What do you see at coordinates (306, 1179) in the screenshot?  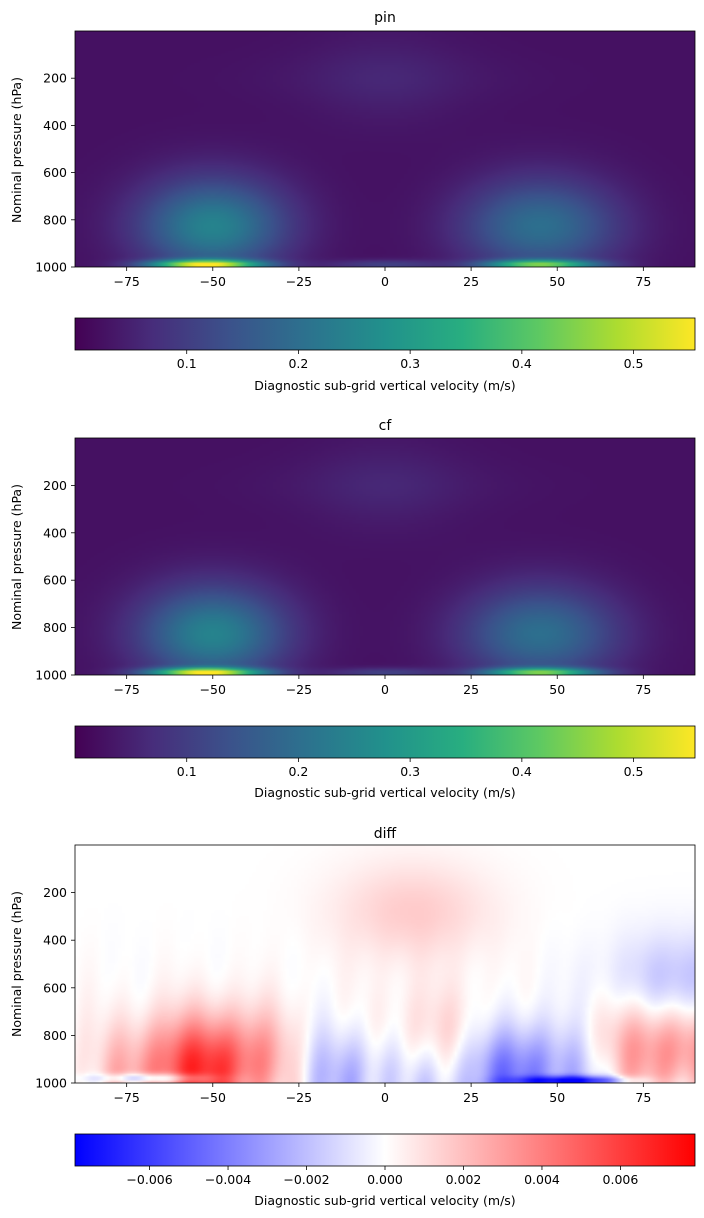 I see `colorbar-tick-label: −0.002` at bounding box center [306, 1179].